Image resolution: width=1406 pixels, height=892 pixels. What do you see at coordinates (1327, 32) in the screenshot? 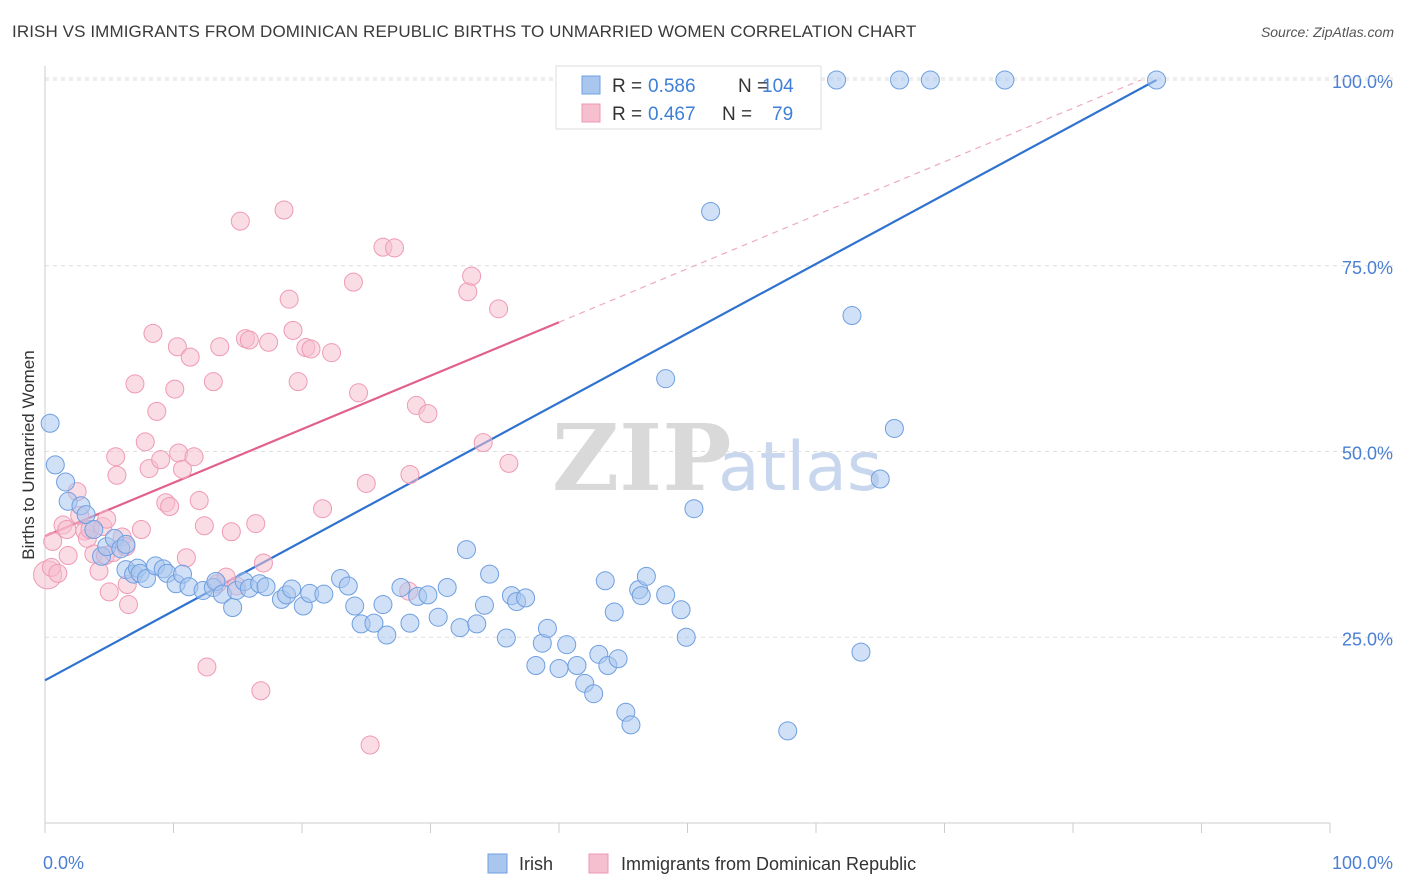
I see `source-label: Source: ZipAtlas.com` at bounding box center [1327, 32].